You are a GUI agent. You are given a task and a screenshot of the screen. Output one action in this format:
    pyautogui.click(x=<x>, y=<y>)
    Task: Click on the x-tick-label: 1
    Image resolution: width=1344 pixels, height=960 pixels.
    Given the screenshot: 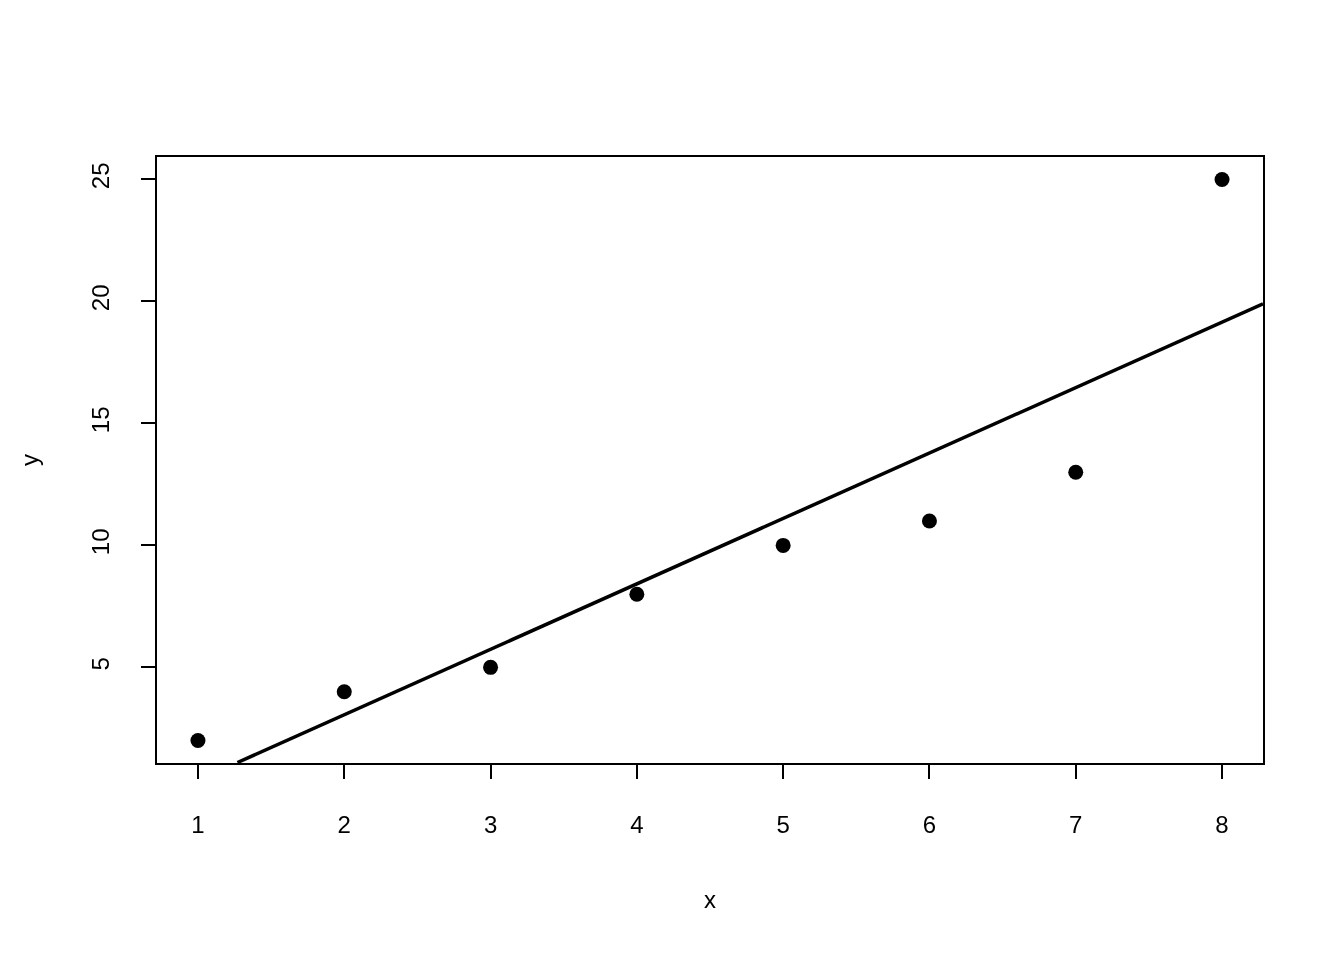 What is the action you would take?
    pyautogui.click(x=198, y=824)
    